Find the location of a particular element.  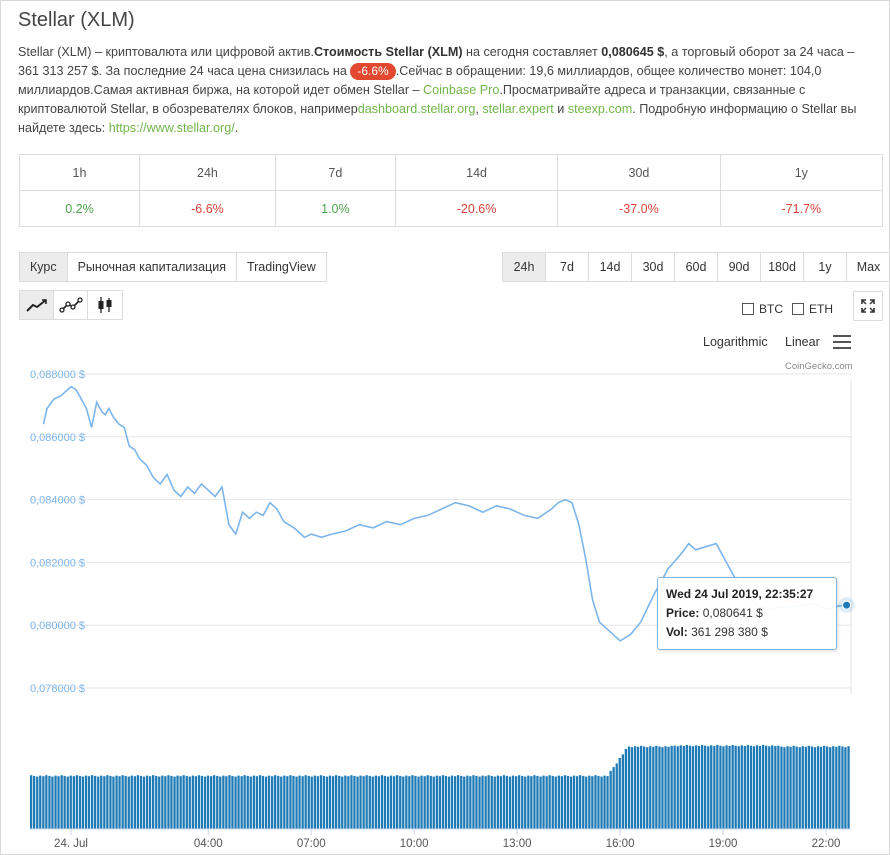

range-7d: 7d is located at coordinates (567, 267).